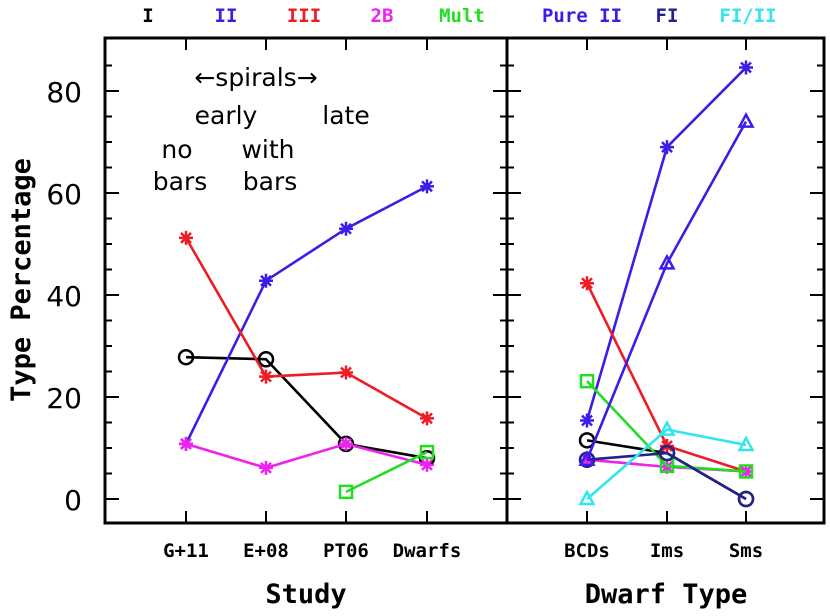 The width and height of the screenshot is (830, 616). What do you see at coordinates (427, 551) in the screenshot?
I see `x-tick-label-dwarfs: Dwarfs` at bounding box center [427, 551].